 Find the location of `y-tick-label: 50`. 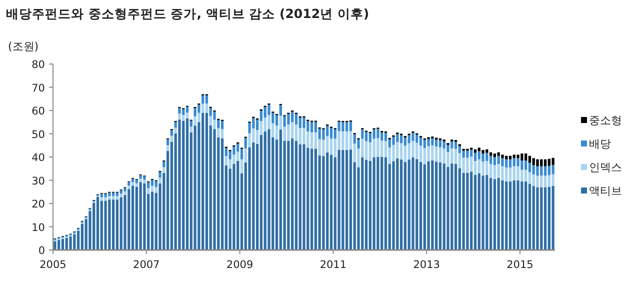

y-tick-label: 50 is located at coordinates (38, 134).